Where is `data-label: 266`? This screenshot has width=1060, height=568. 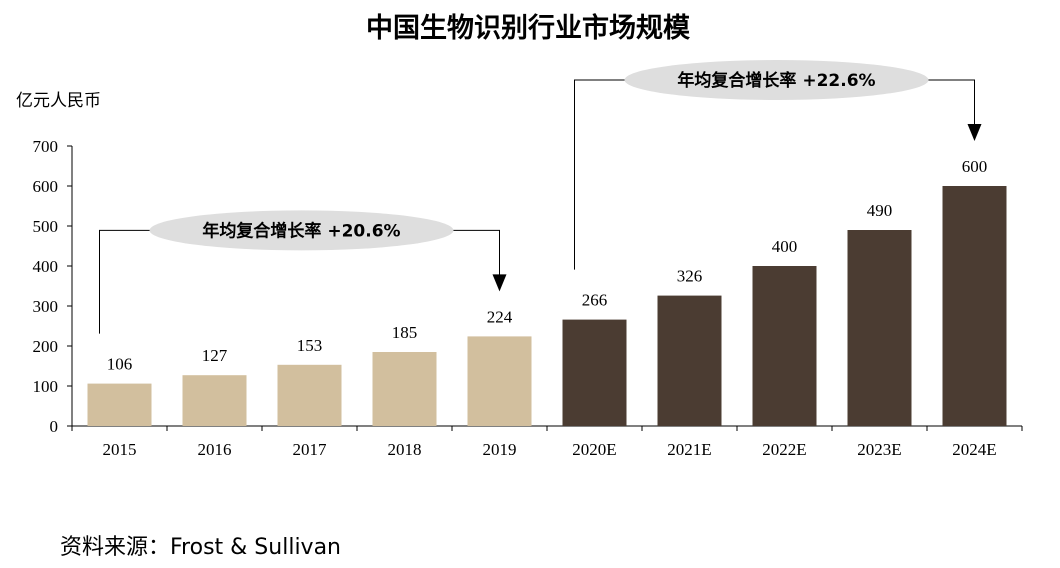
data-label: 266 is located at coordinates (595, 300).